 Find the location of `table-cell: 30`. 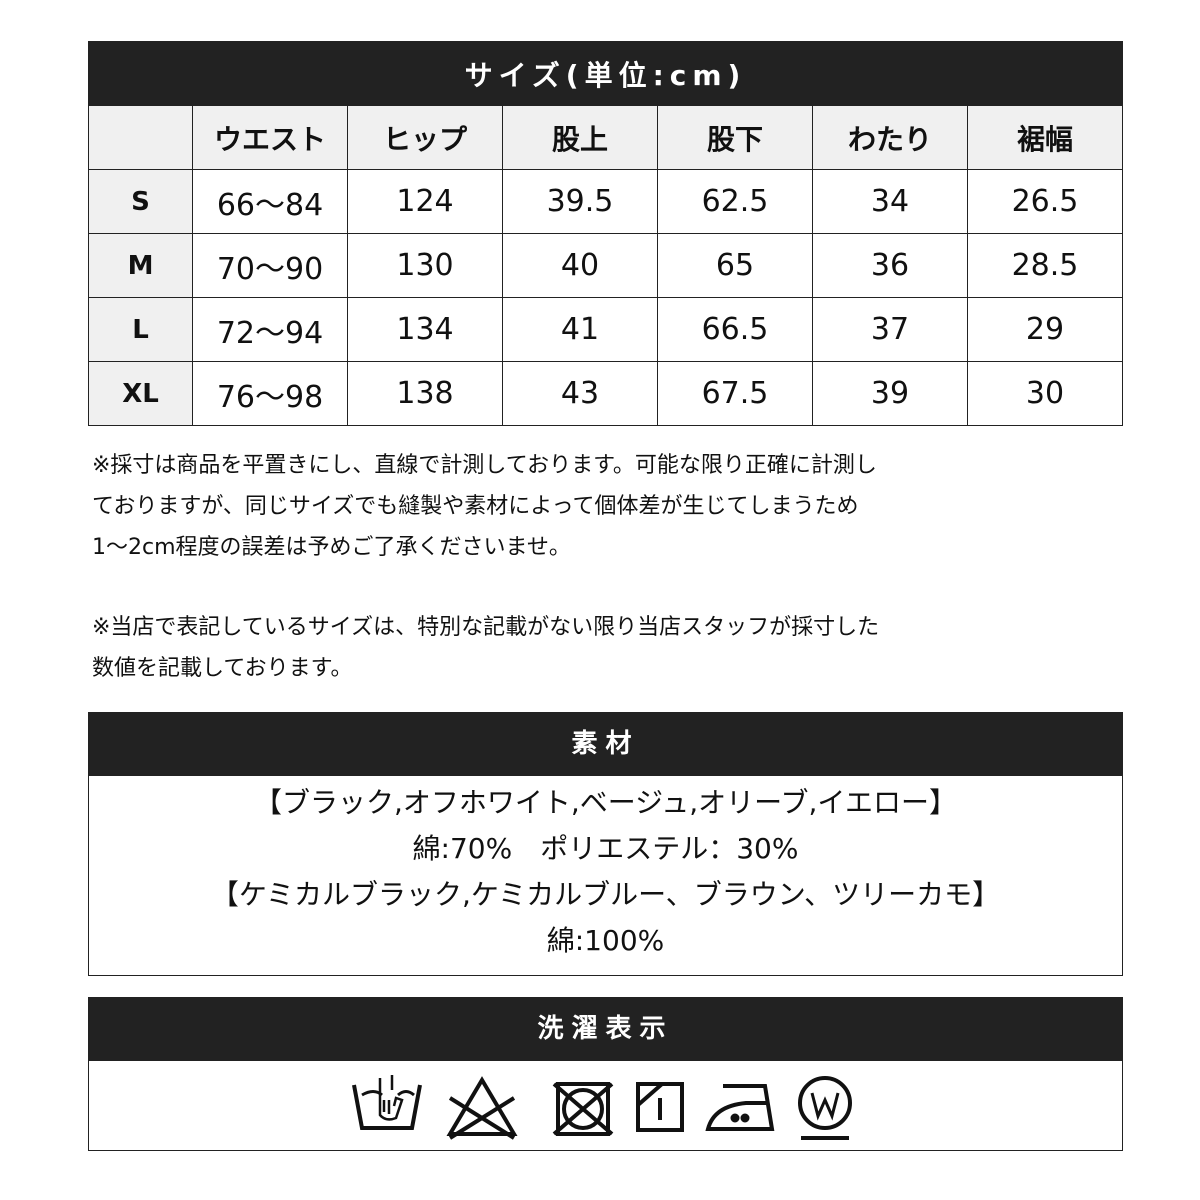

table-cell: 30 is located at coordinates (1045, 393).